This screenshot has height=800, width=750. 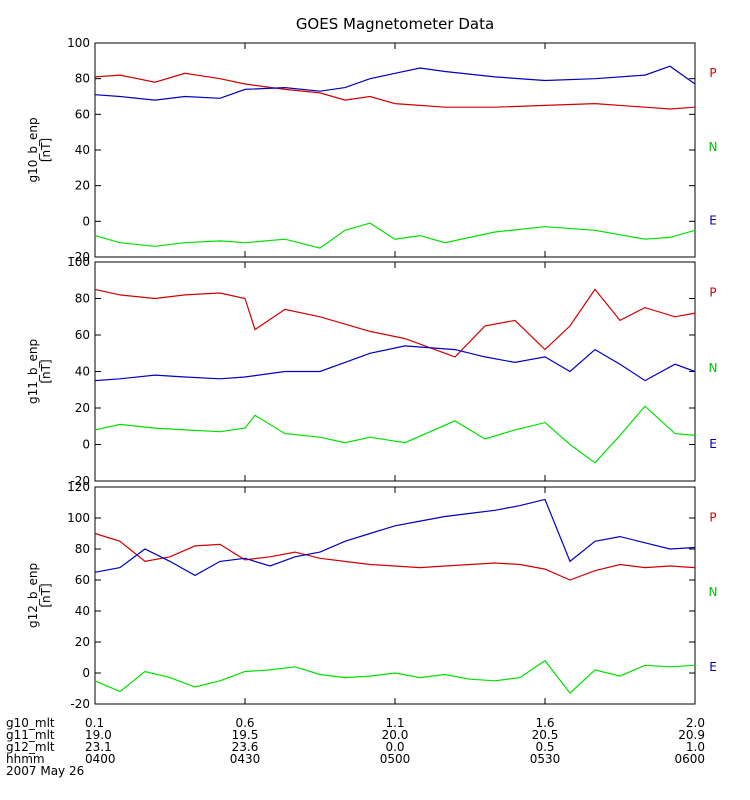 I want to click on y-tick-label: 120, so click(x=78, y=487).